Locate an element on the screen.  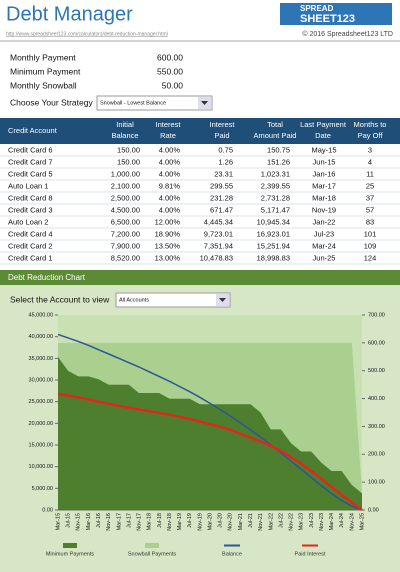
table-cell: Jan-22 is located at coordinates (324, 221).